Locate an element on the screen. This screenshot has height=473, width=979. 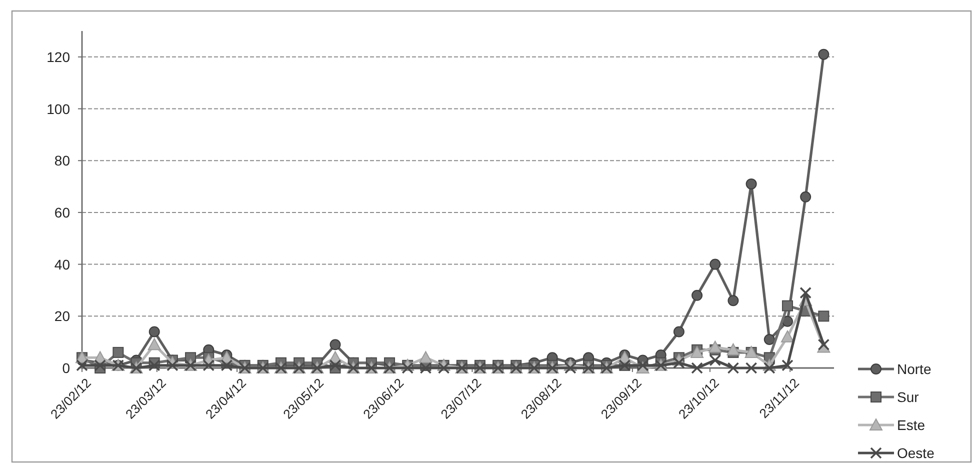
legend-label: Oeste is located at coordinates (916, 453).